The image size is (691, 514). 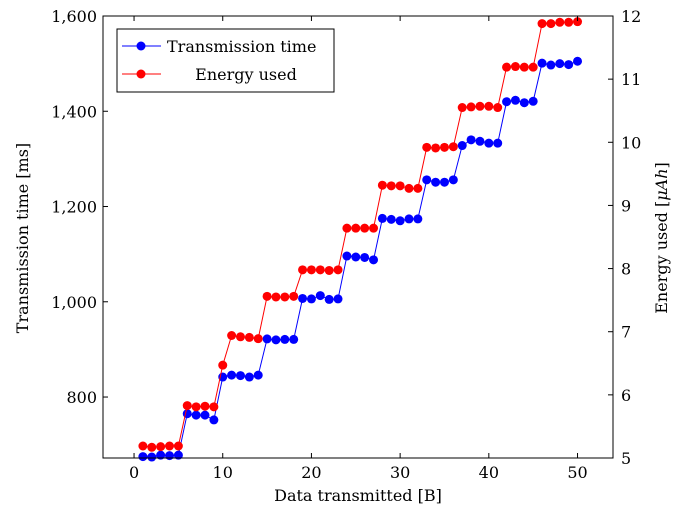 I want to click on y-left-tick-label-1000: 1,000, so click(x=74, y=302).